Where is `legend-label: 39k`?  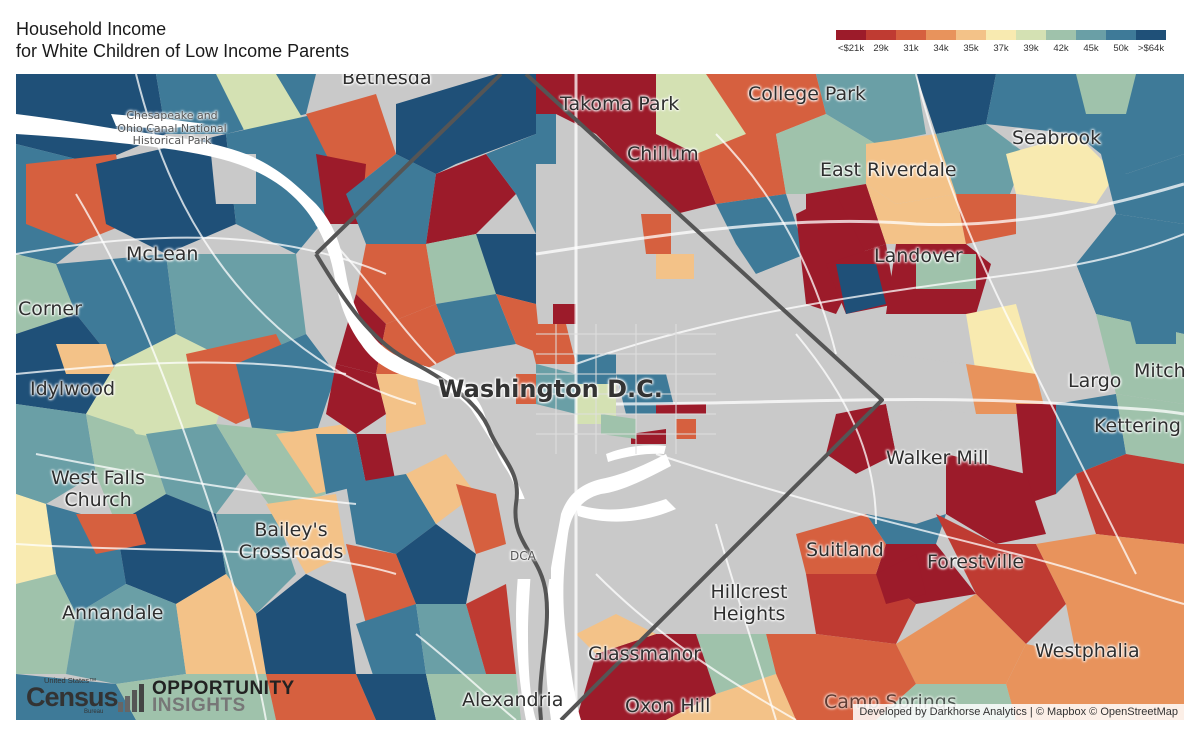
legend-label: 39k is located at coordinates (1031, 48).